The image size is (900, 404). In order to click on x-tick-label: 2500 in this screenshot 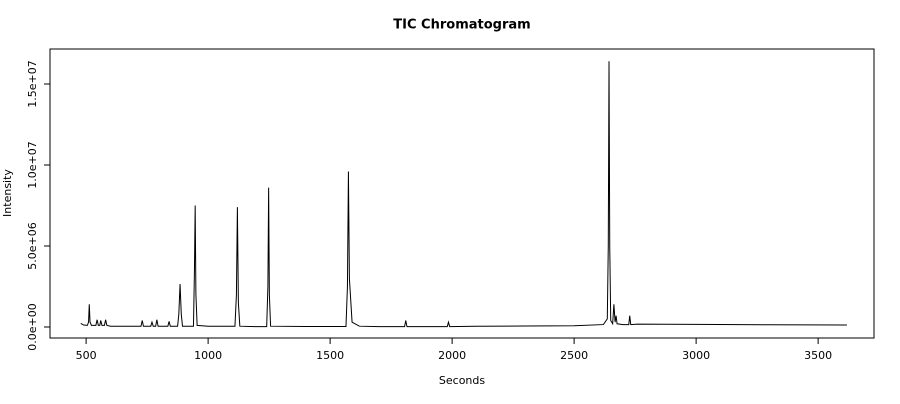, I will do `click(574, 355)`.